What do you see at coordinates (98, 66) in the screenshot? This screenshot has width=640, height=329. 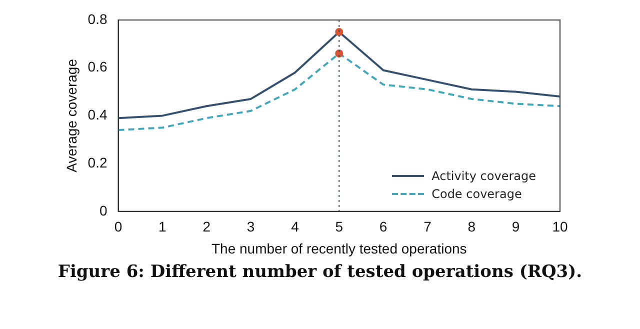 I see `y-tick-label: 0.6` at bounding box center [98, 66].